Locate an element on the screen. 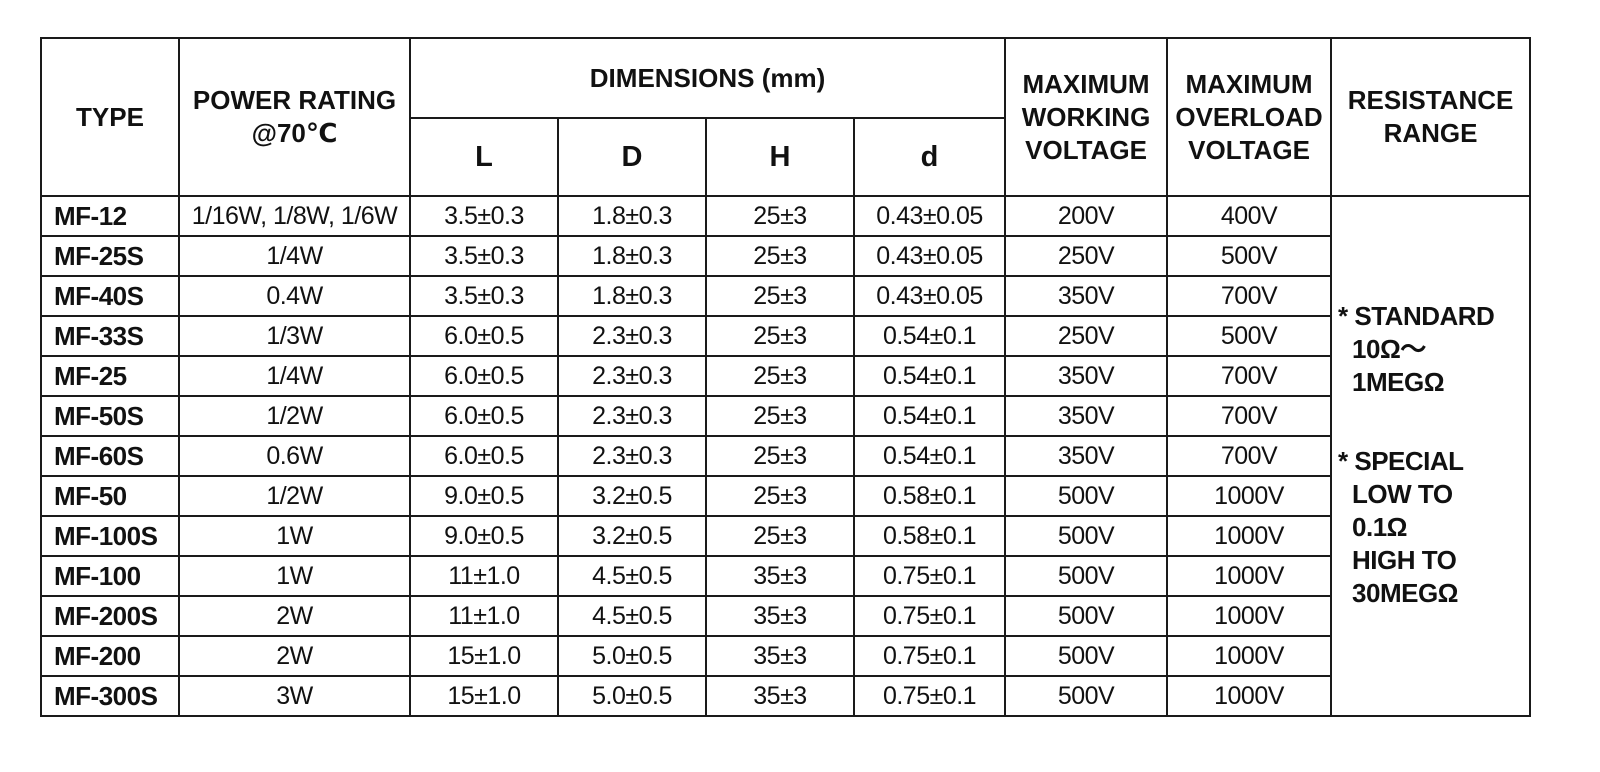 The height and width of the screenshot is (772, 1600). cell-type: MF-50 is located at coordinates (110, 496).